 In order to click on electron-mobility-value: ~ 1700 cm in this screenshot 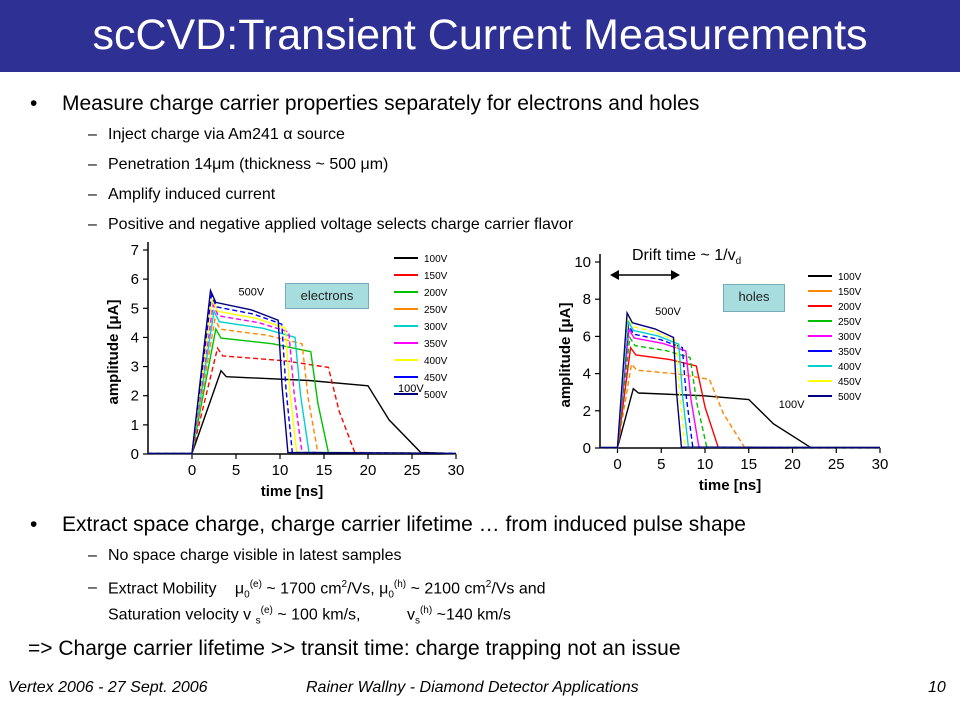, I will do `click(304, 589)`.